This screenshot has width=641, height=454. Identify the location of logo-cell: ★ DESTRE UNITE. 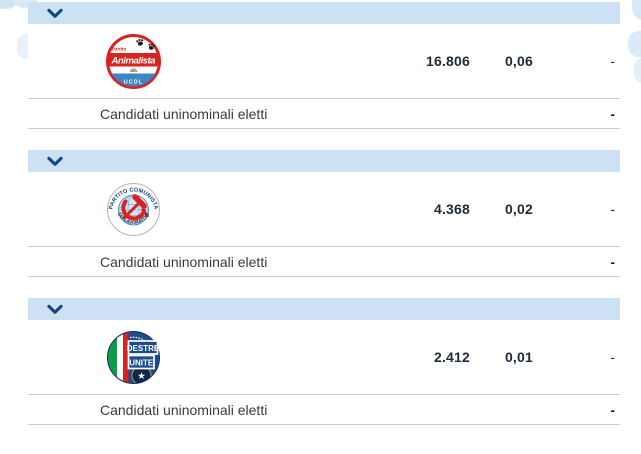
(194, 357).